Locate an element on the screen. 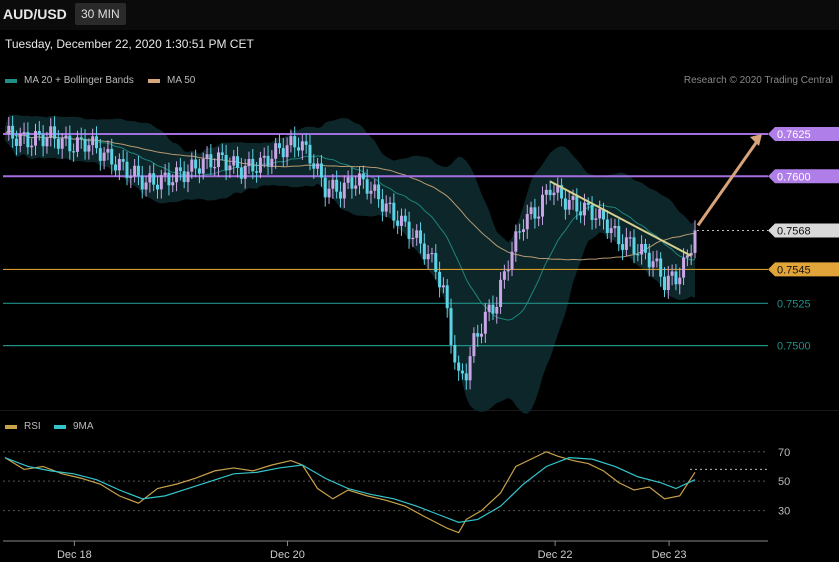 Image resolution: width=839 pixels, height=562 pixels. rsi-tick-label: 50 is located at coordinates (784, 482).